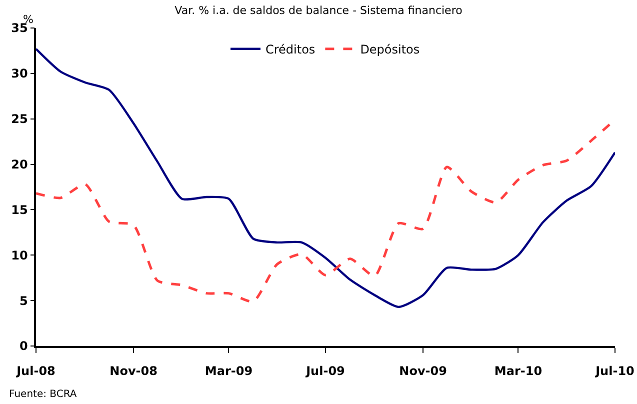 The height and width of the screenshot is (404, 637). What do you see at coordinates (23, 301) in the screenshot?
I see `y-tick-label: 5` at bounding box center [23, 301].